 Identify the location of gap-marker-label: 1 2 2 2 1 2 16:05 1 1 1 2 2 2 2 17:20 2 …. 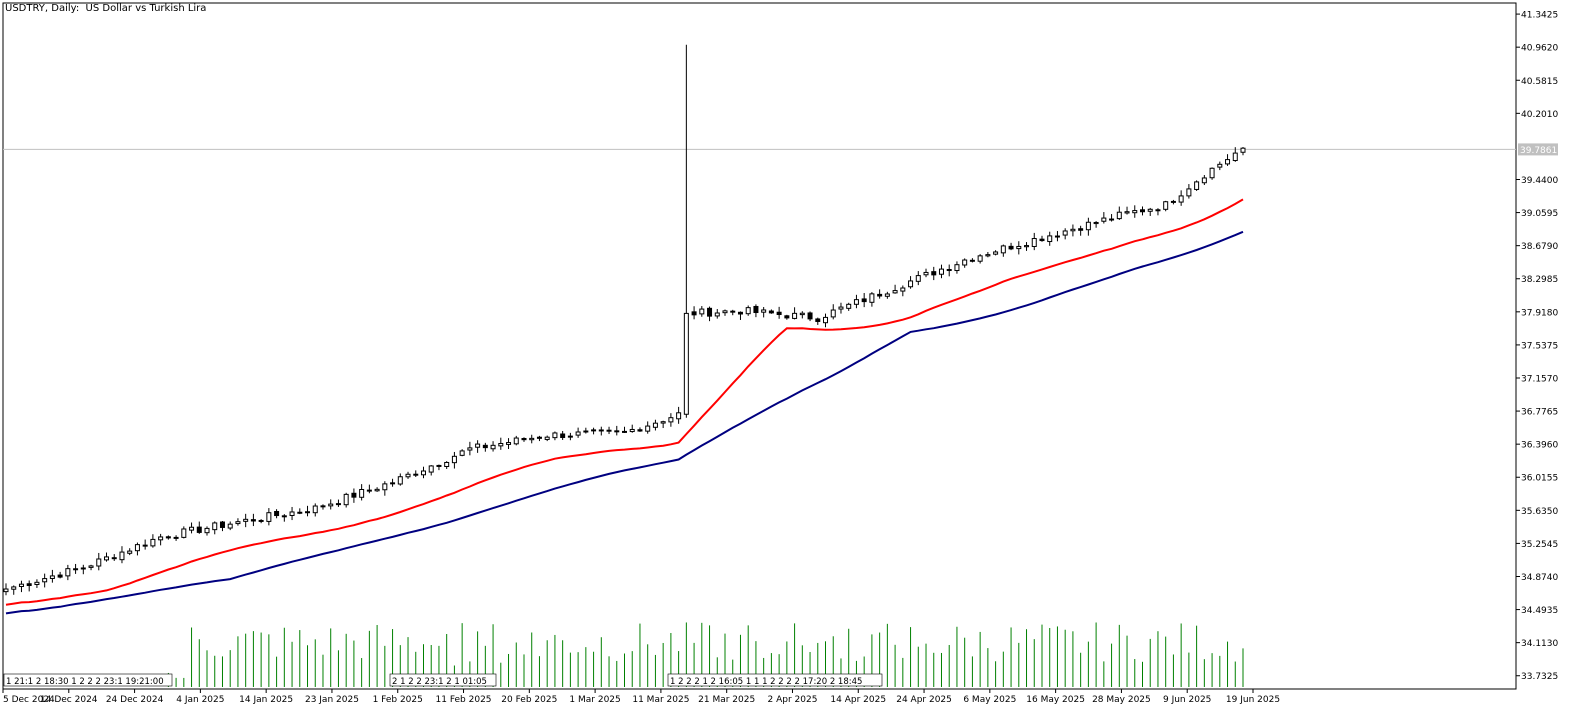
(766, 682).